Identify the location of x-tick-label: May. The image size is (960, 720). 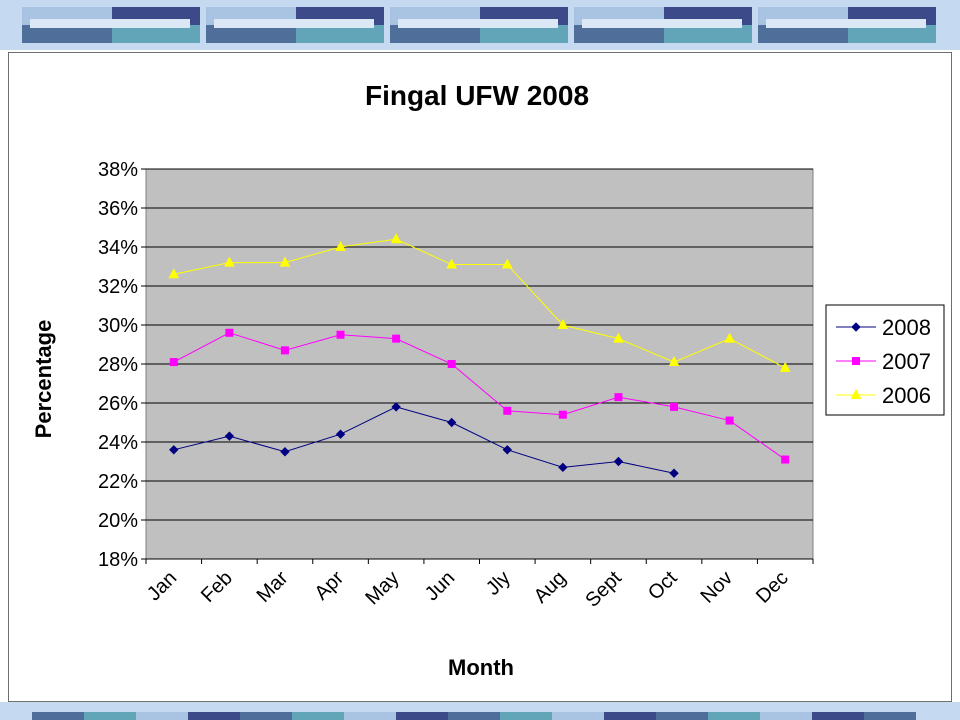
(382, 588).